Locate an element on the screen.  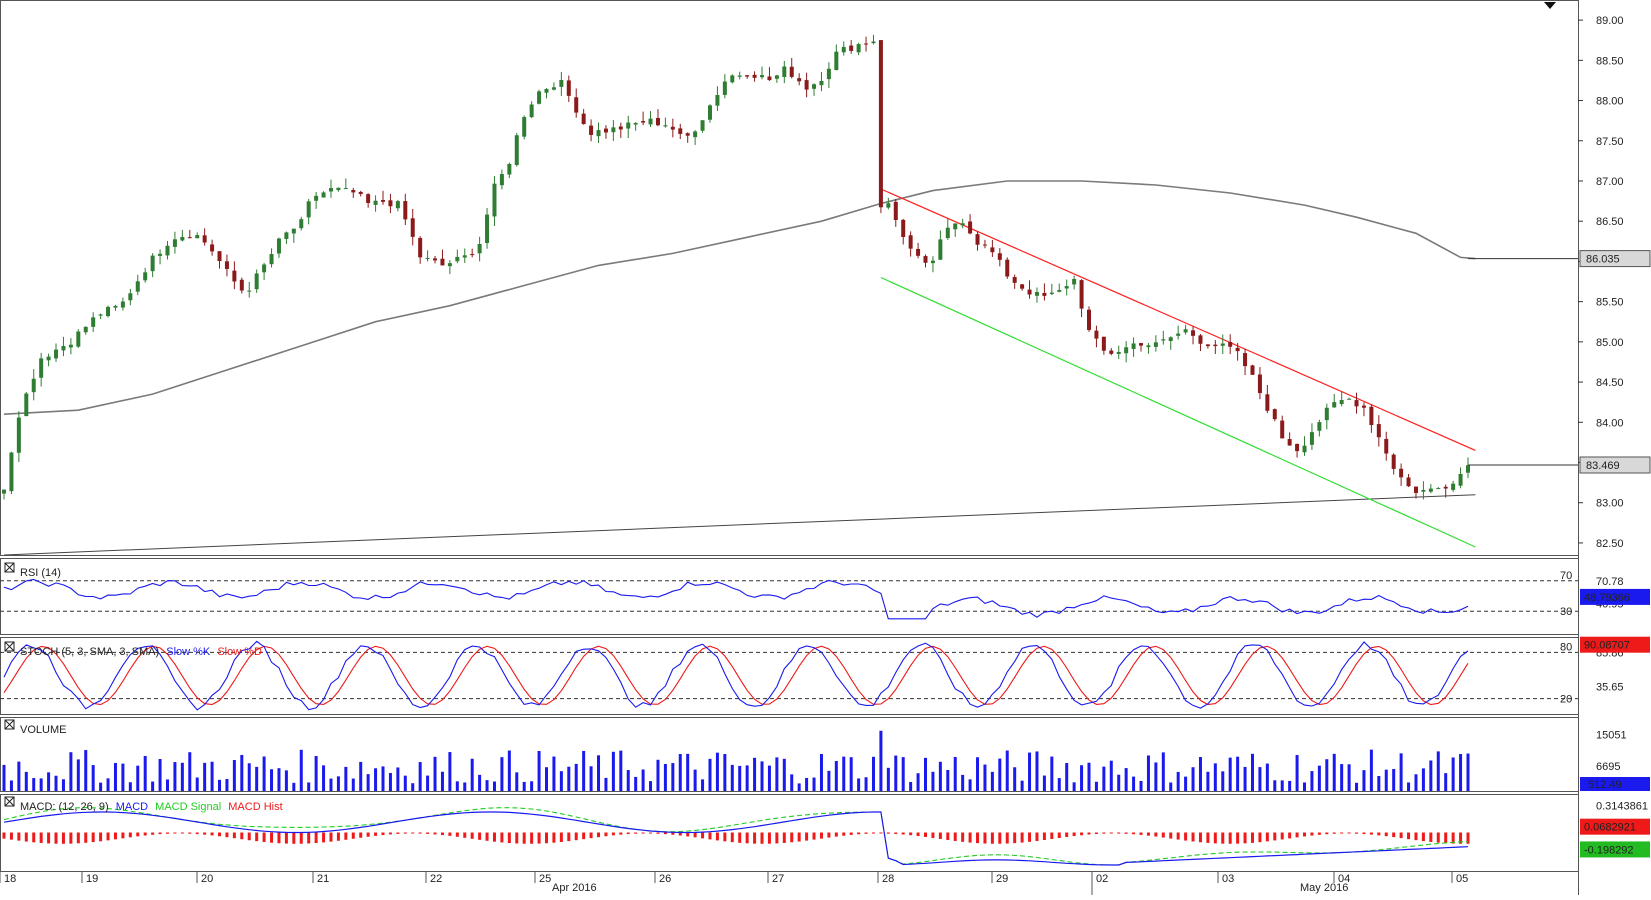
x-month-label: Apr 2016 is located at coordinates (574, 888).